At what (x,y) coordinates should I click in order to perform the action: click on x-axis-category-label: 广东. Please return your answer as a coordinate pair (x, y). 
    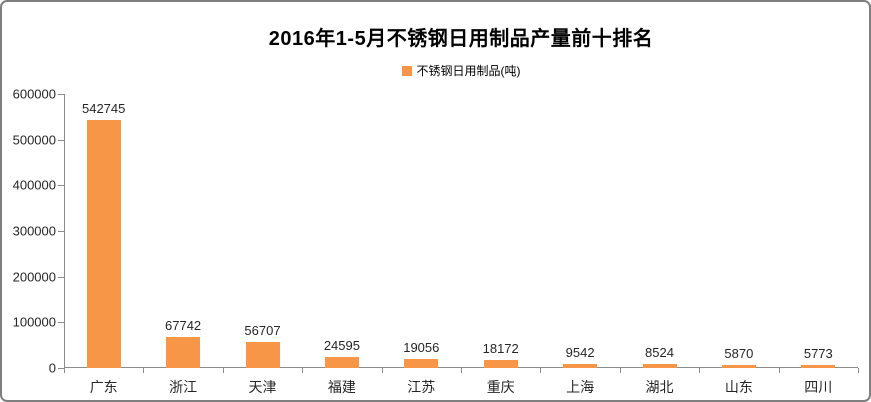
    Looking at the image, I should click on (103, 387).